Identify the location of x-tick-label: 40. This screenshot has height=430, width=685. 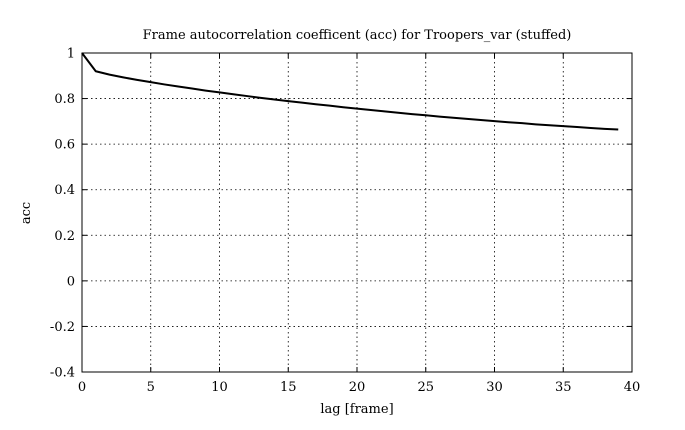
(632, 387).